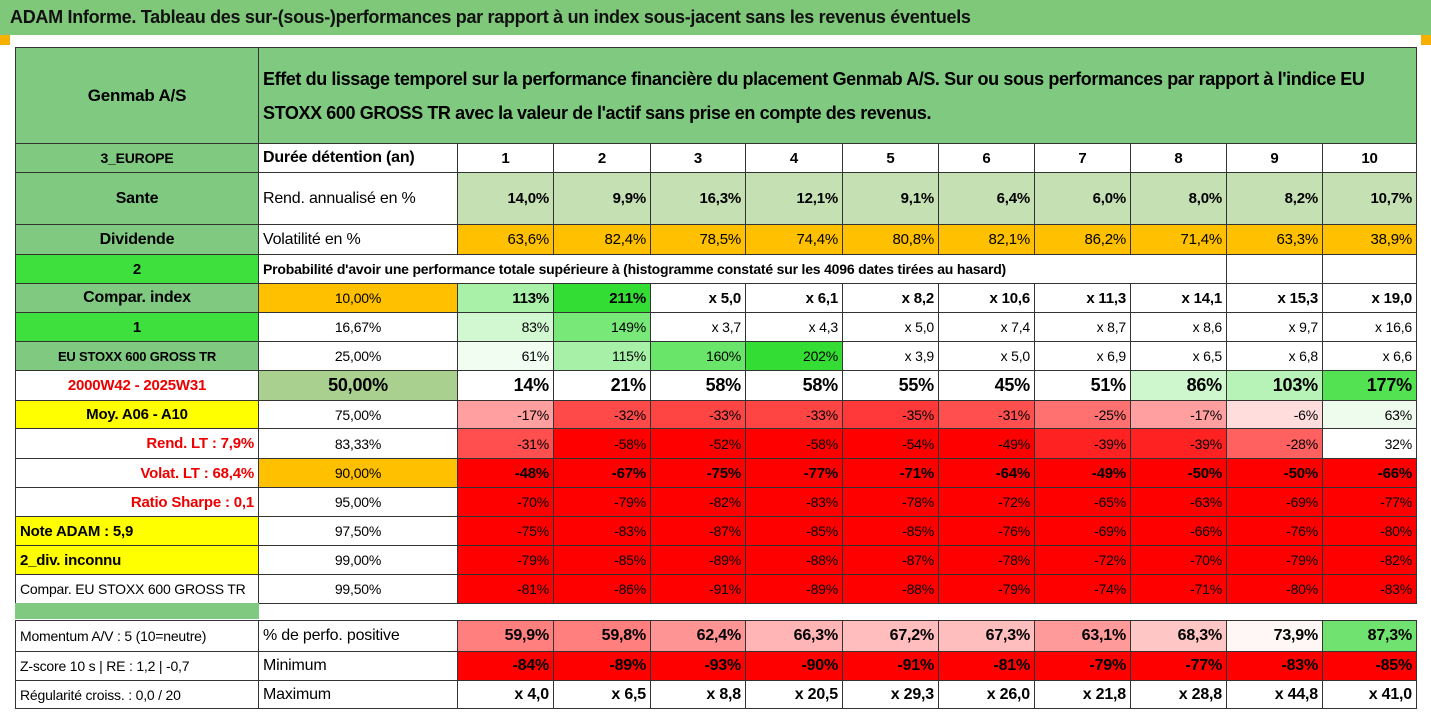  I want to click on value-cell: 202%, so click(794, 356).